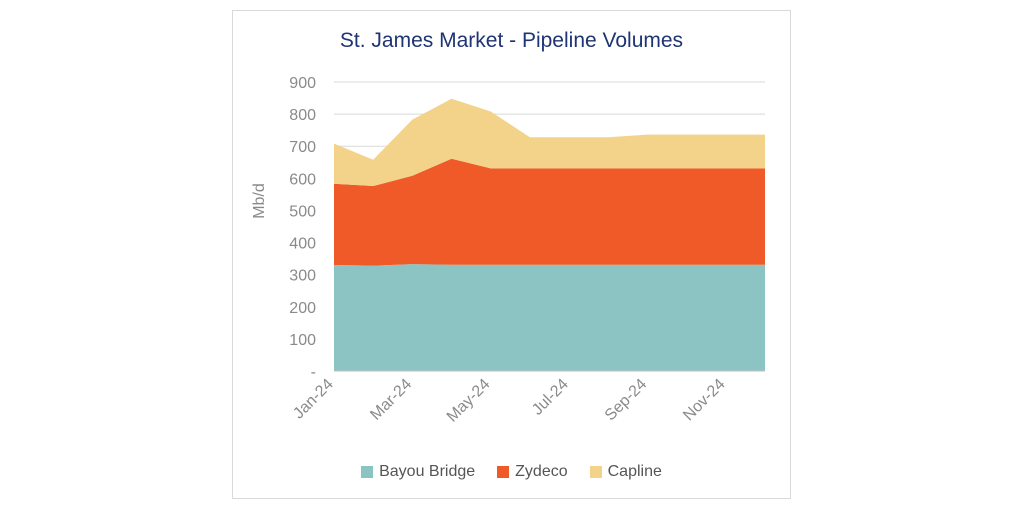  Describe the element at coordinates (704, 400) in the screenshot. I see `x-tick-label: Nov-24` at that location.